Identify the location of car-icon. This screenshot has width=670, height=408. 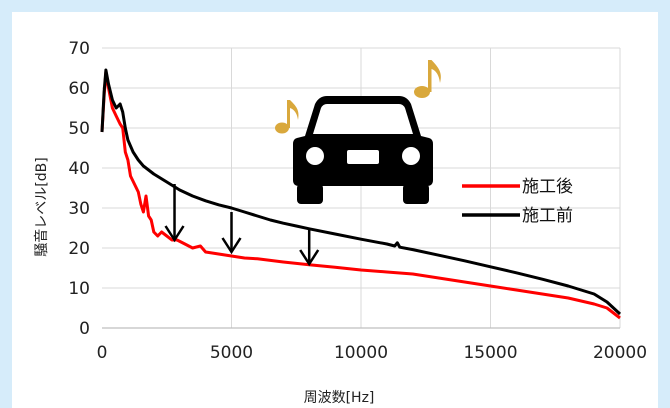
(363, 150).